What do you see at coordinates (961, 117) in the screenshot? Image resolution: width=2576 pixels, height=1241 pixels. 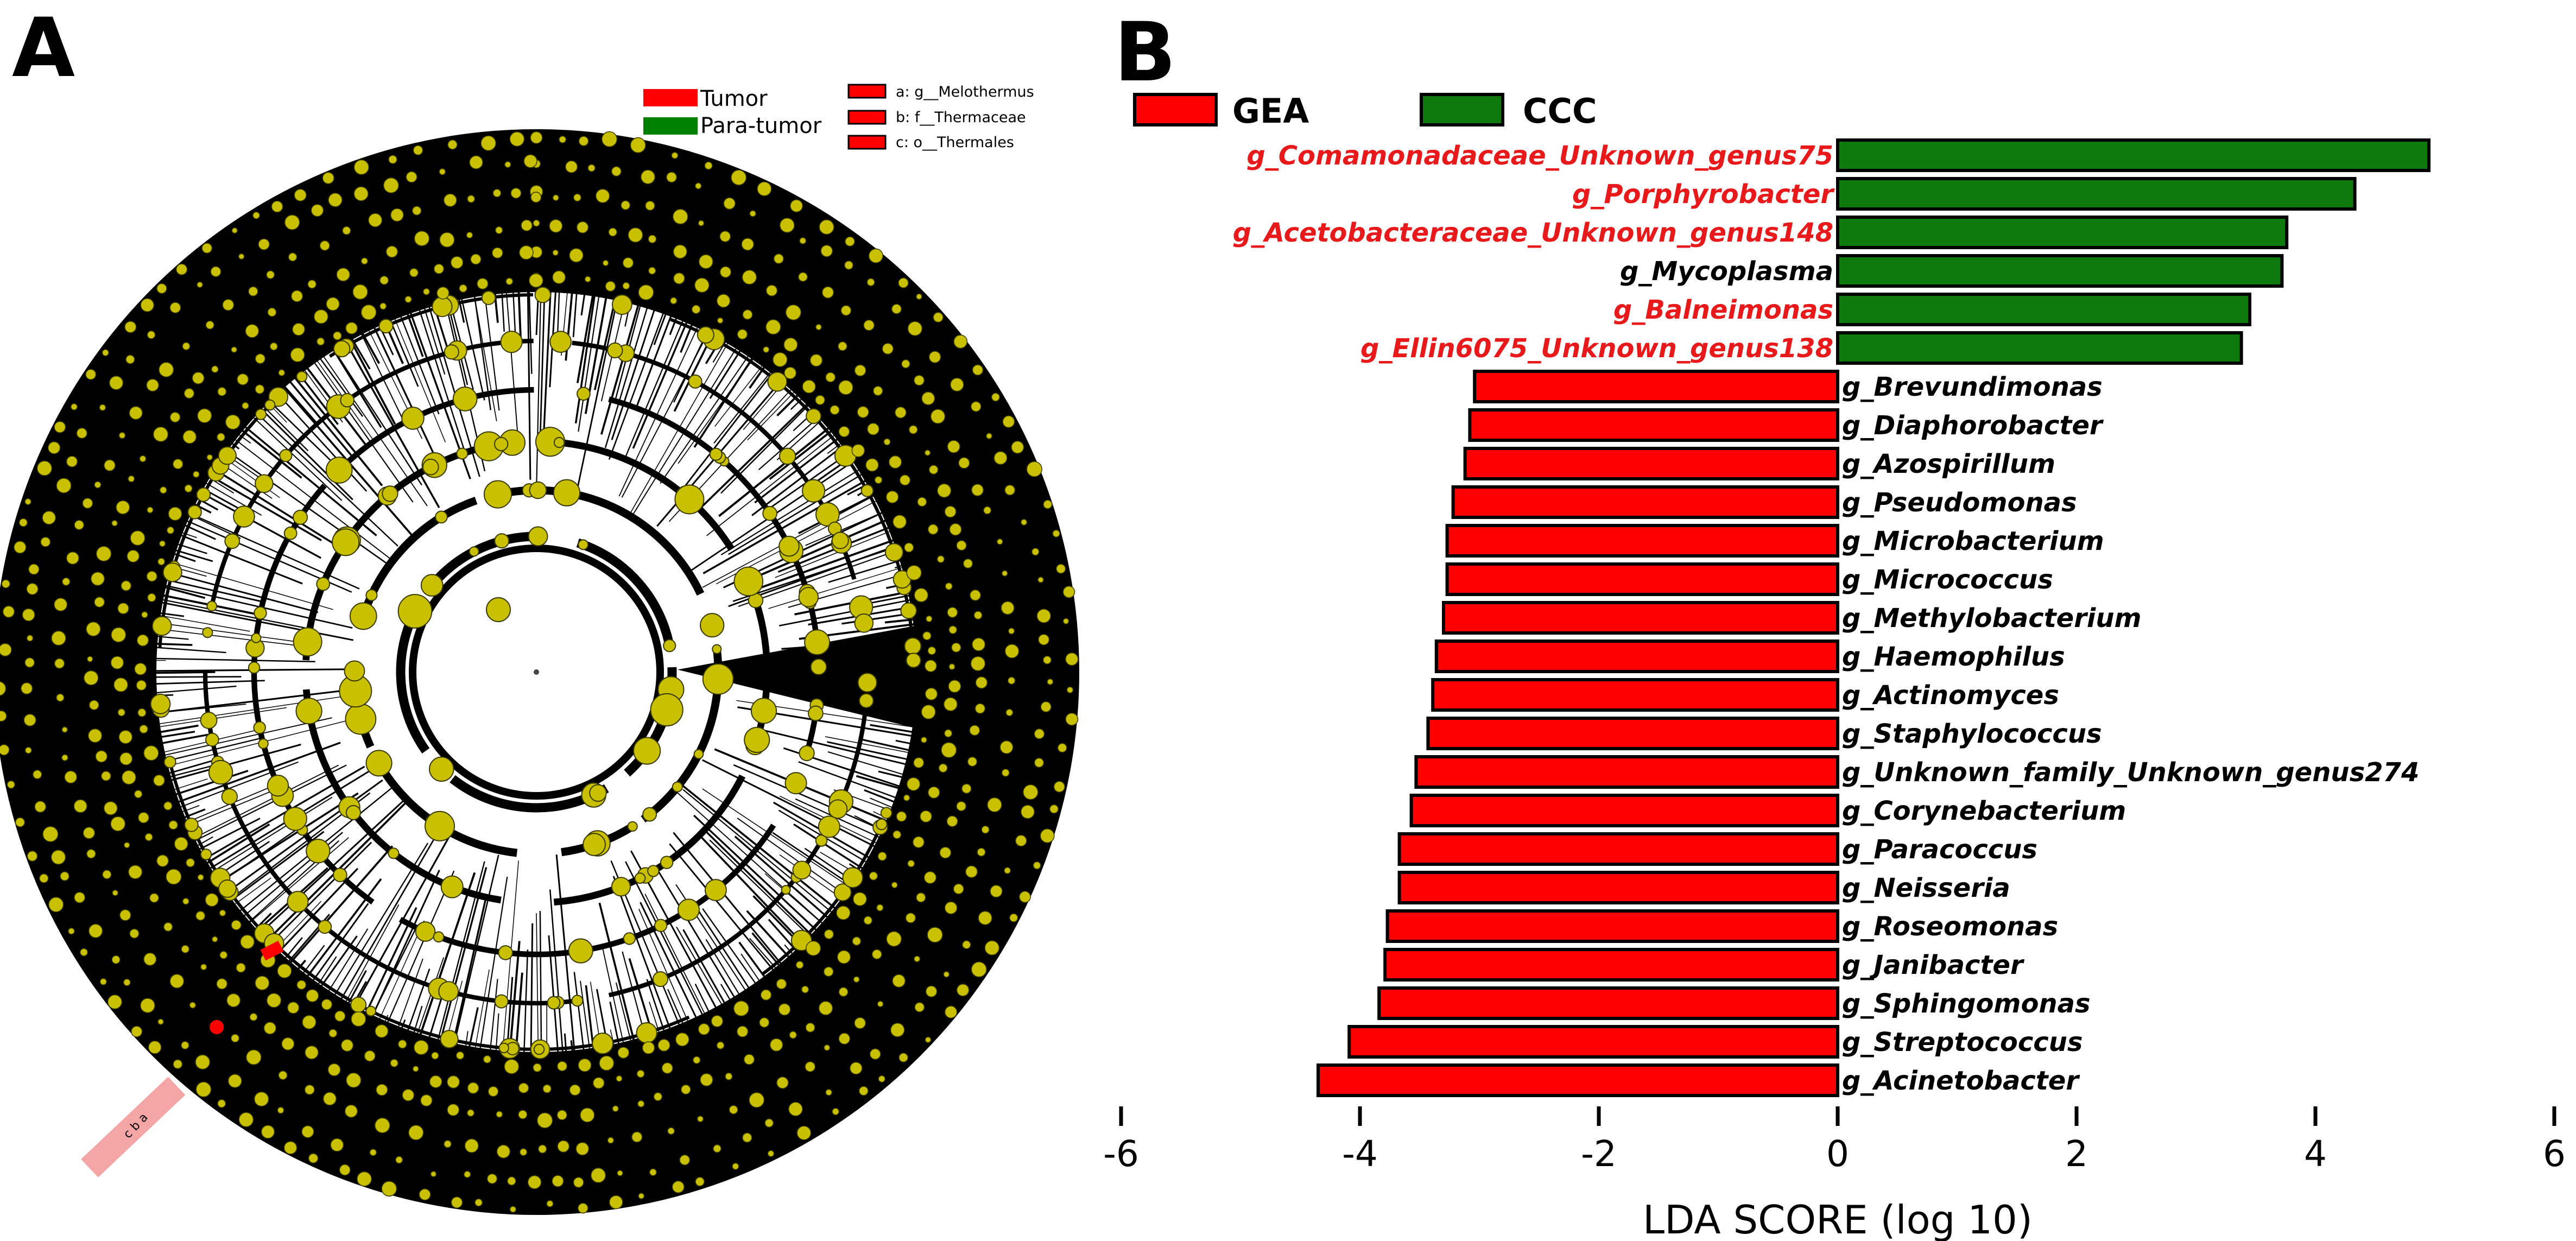 I see `key-label-b: b: f__Thermaceae` at bounding box center [961, 117].